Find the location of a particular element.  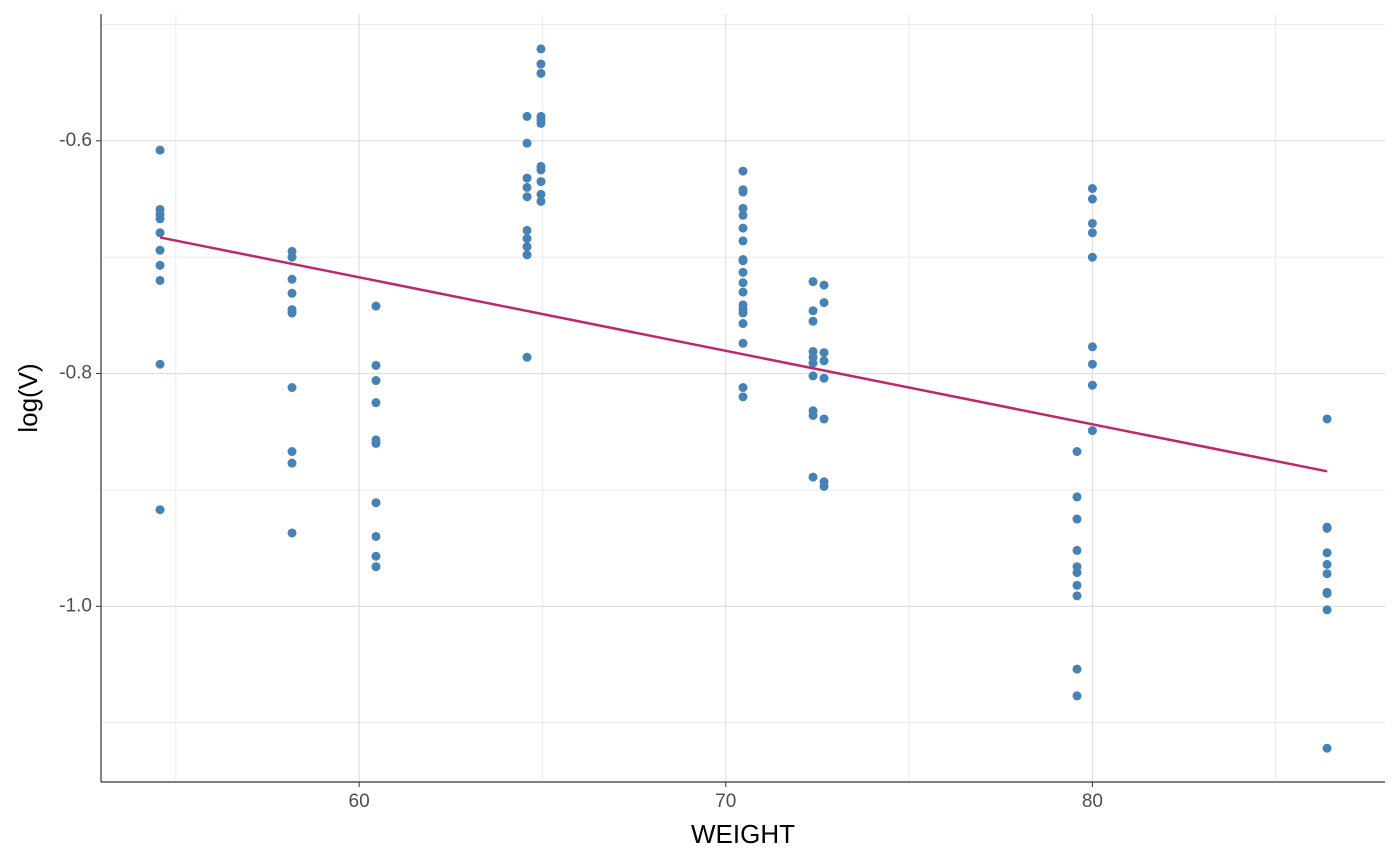

x-axis-label: WEIGHT is located at coordinates (743, 834).